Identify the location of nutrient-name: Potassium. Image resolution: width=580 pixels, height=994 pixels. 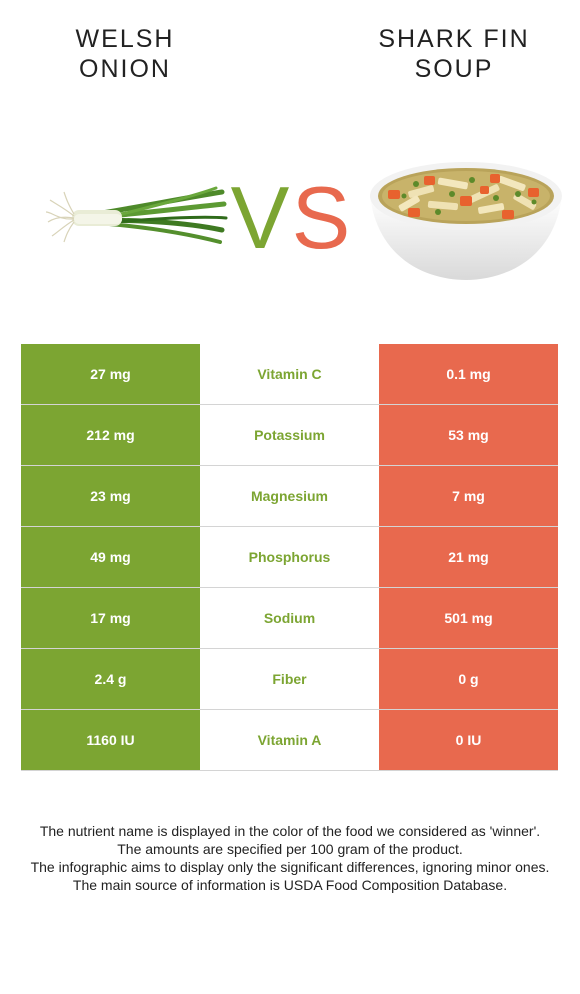
(289, 435).